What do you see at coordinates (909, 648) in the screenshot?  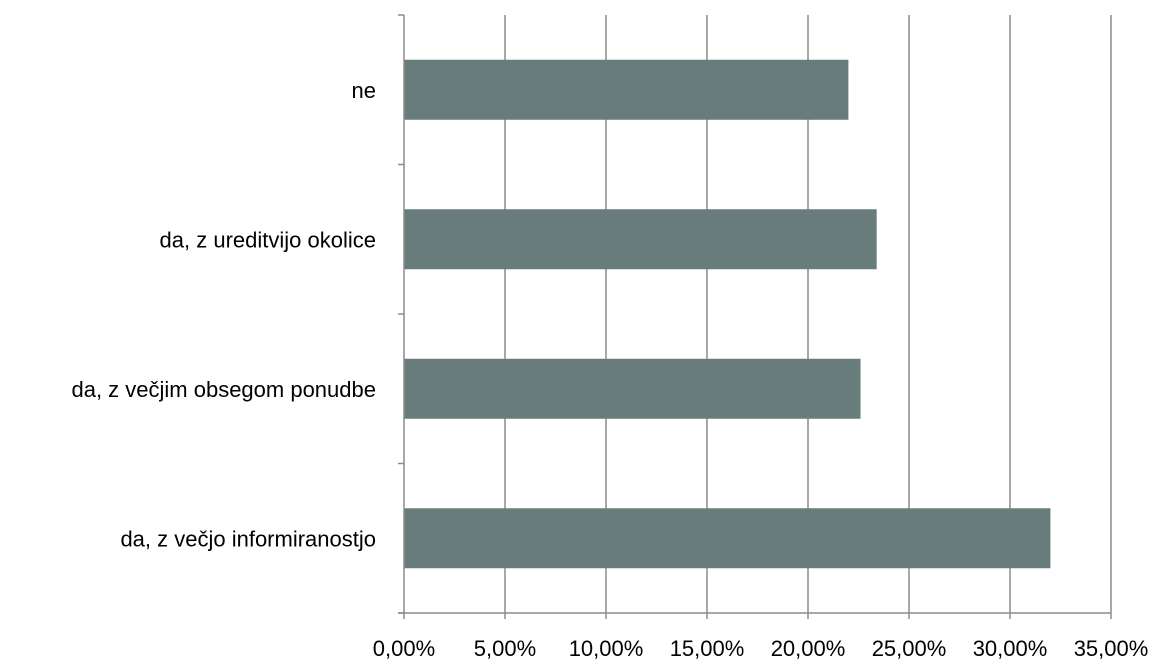 I see `x-tick-label-5: 25,00%` at bounding box center [909, 648].